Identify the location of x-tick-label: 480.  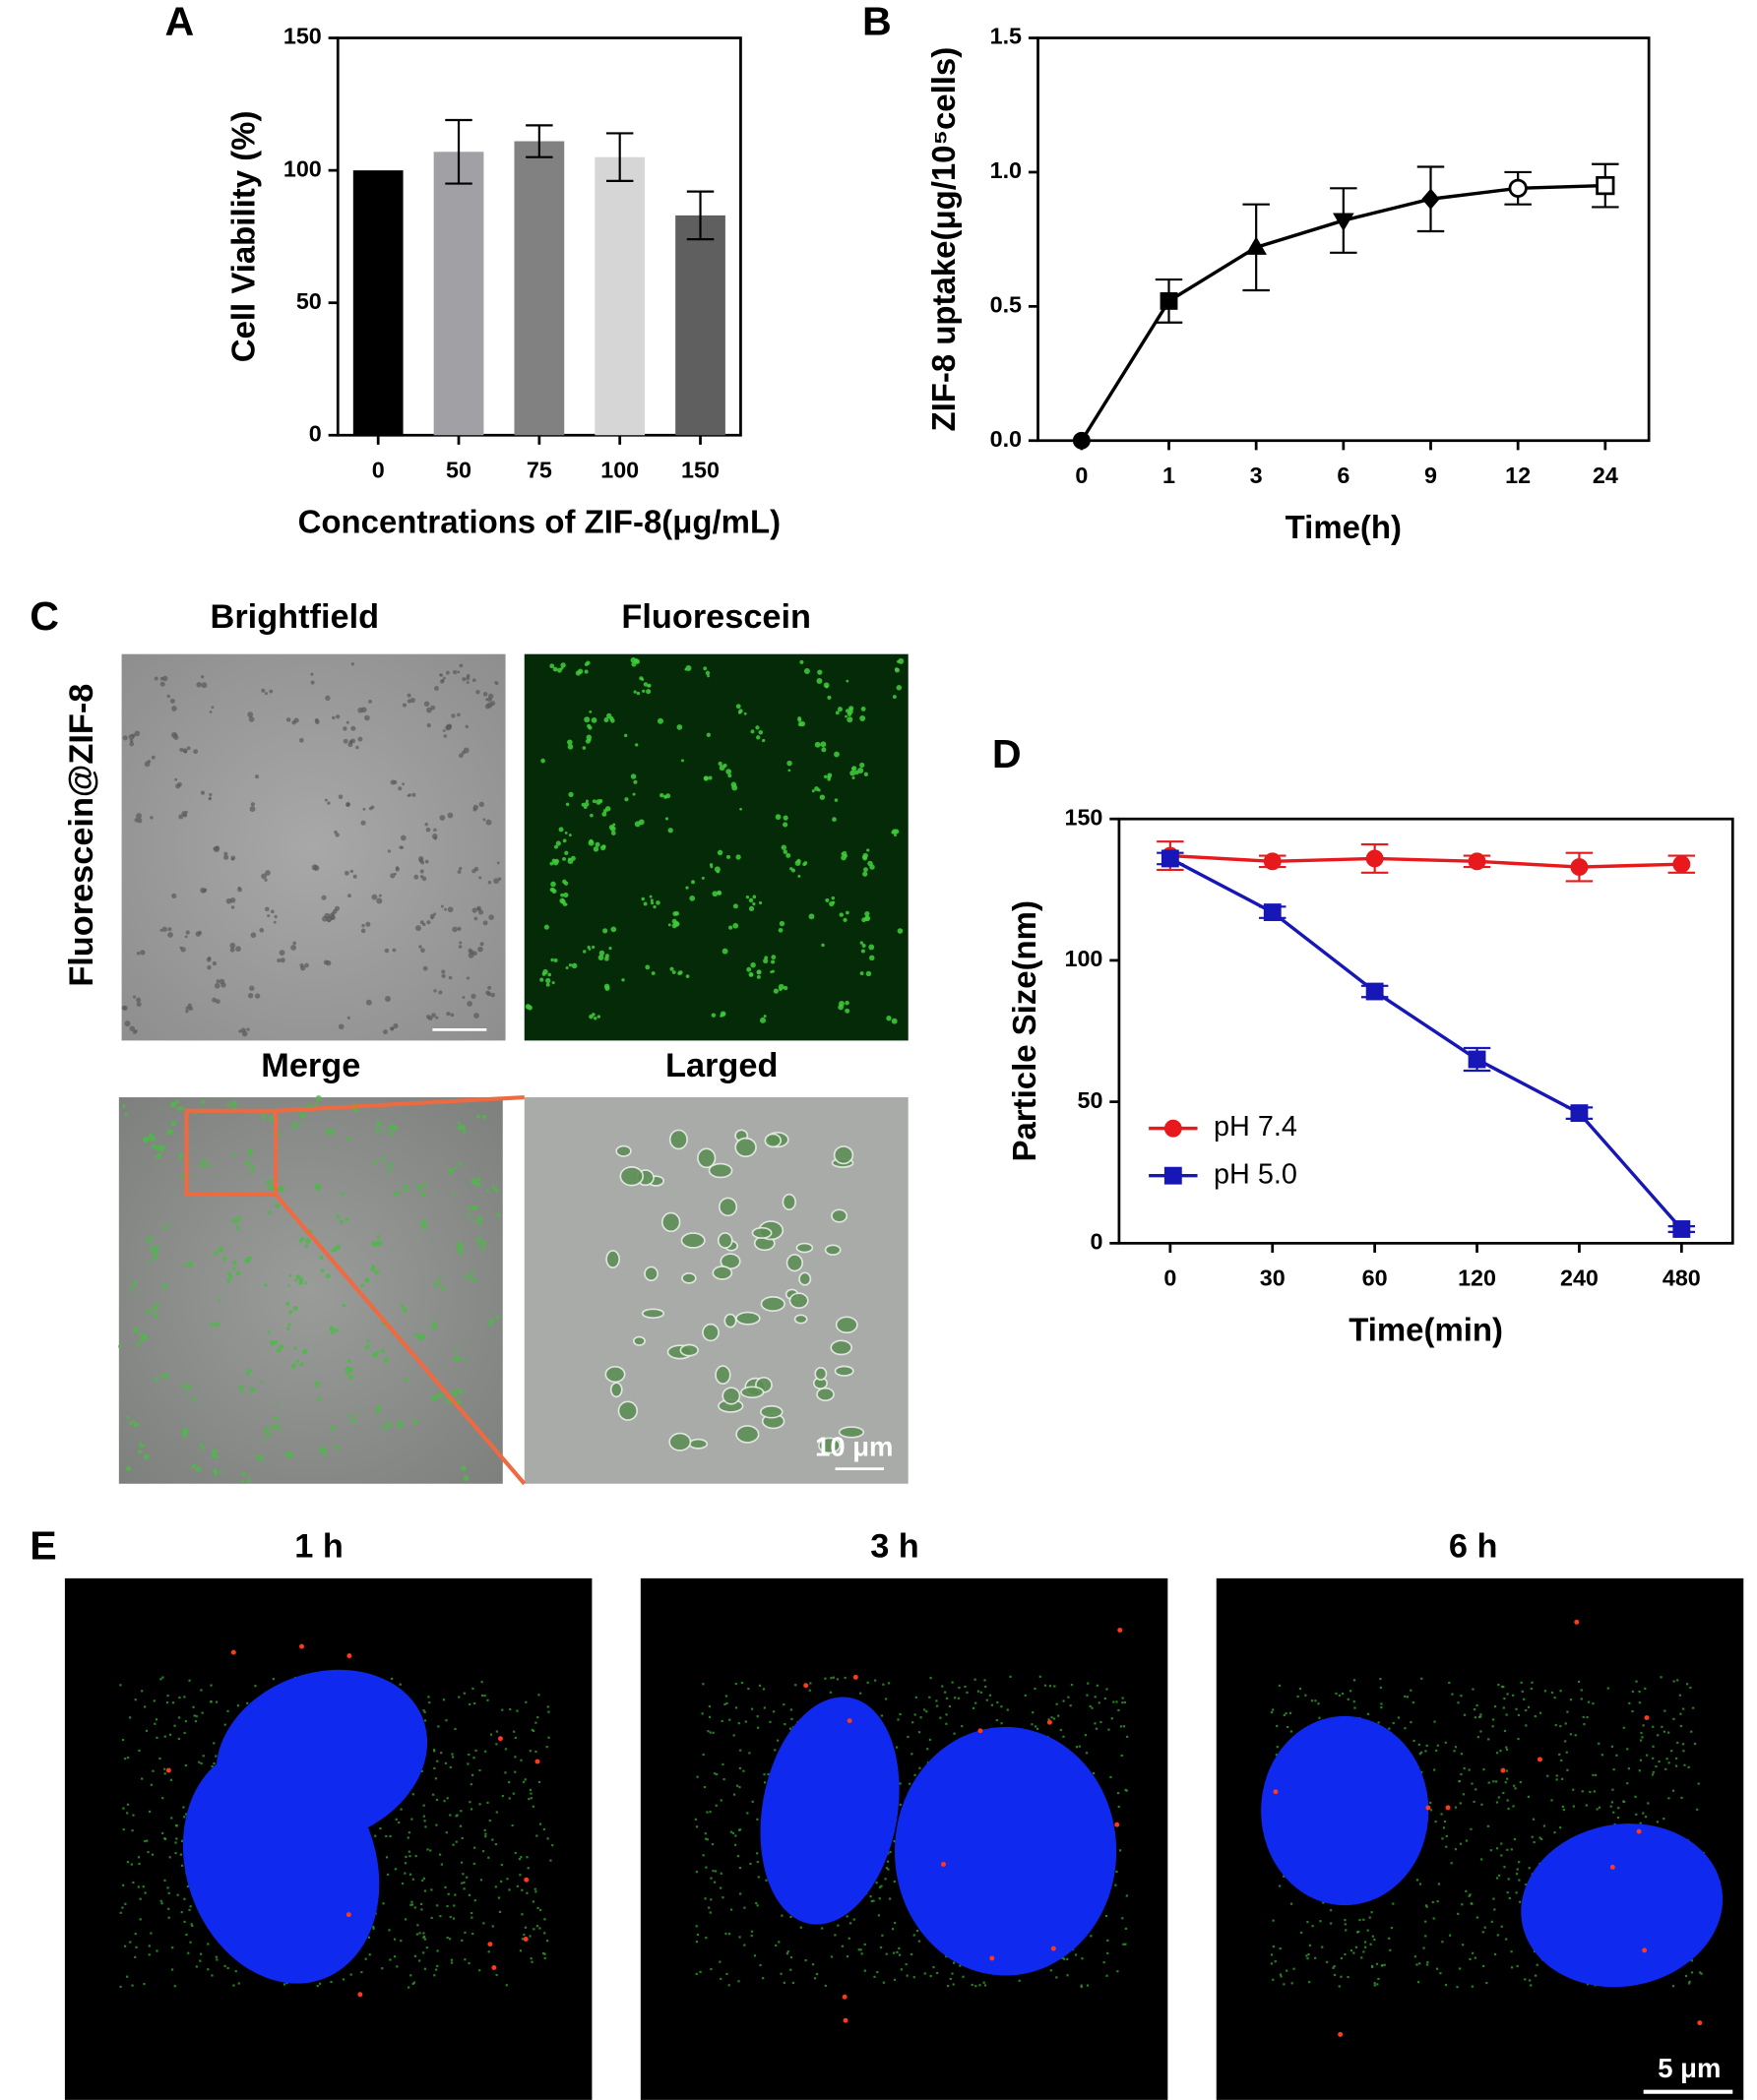
(1682, 1278).